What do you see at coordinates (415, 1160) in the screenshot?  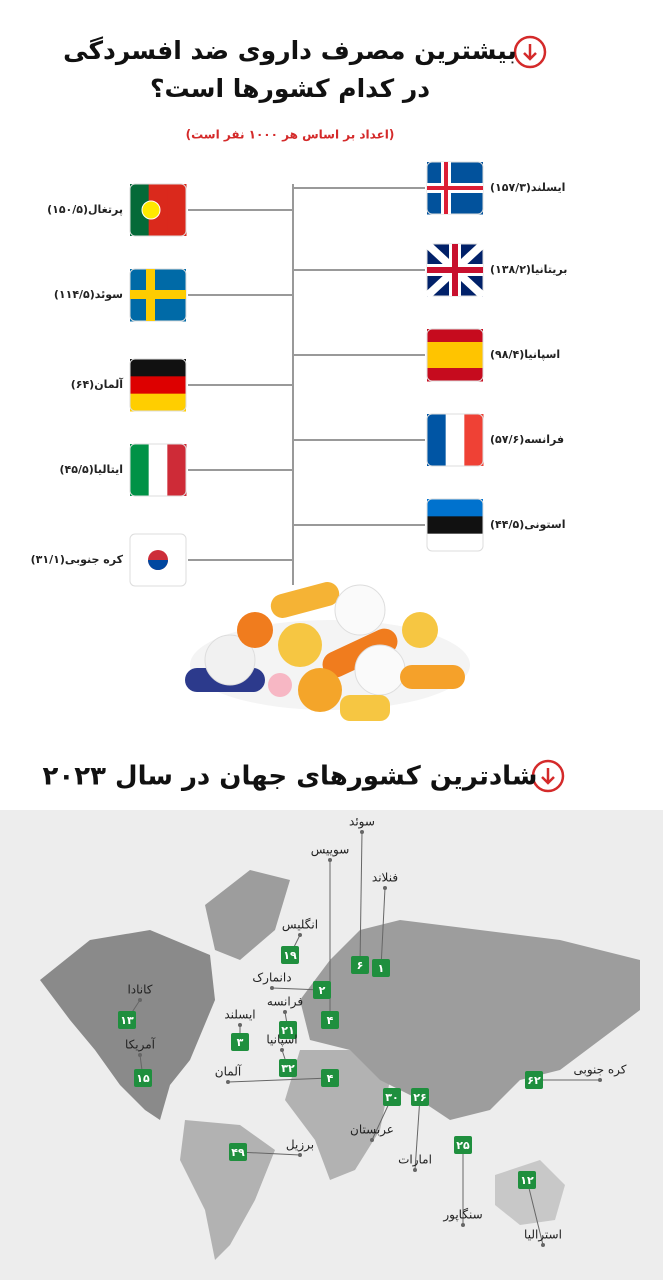 I see `country-name: امارات` at bounding box center [415, 1160].